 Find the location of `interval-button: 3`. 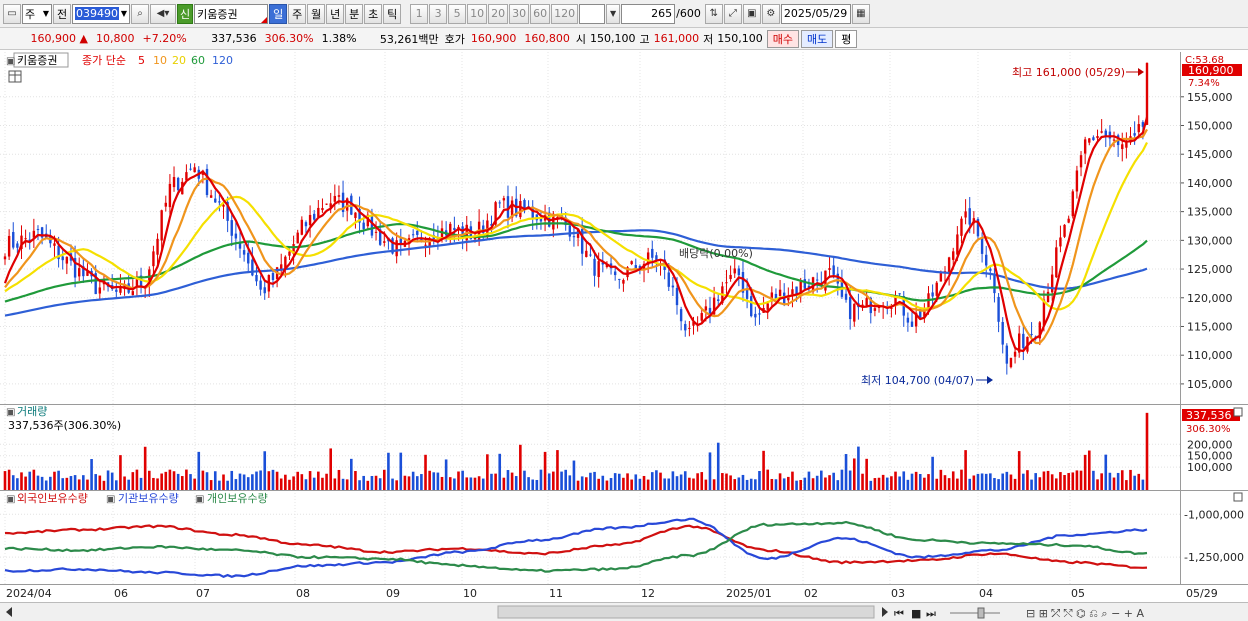

interval-button: 3 is located at coordinates (438, 13).